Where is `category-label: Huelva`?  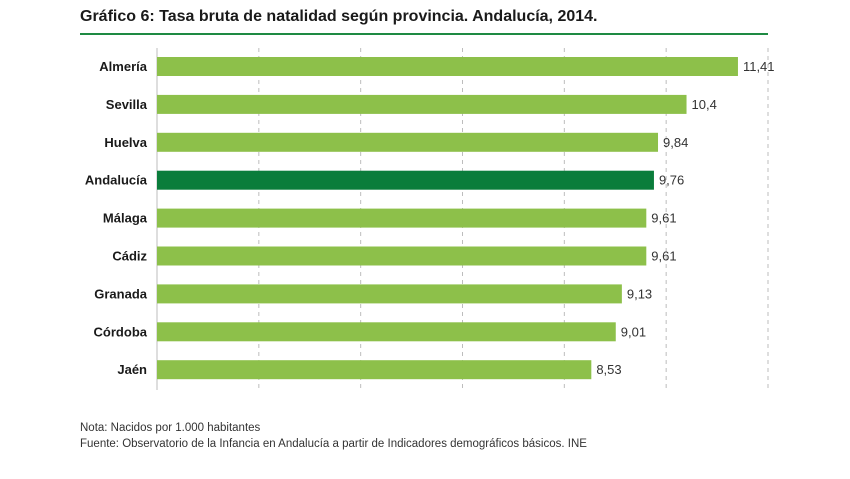 category-label: Huelva is located at coordinates (125, 142).